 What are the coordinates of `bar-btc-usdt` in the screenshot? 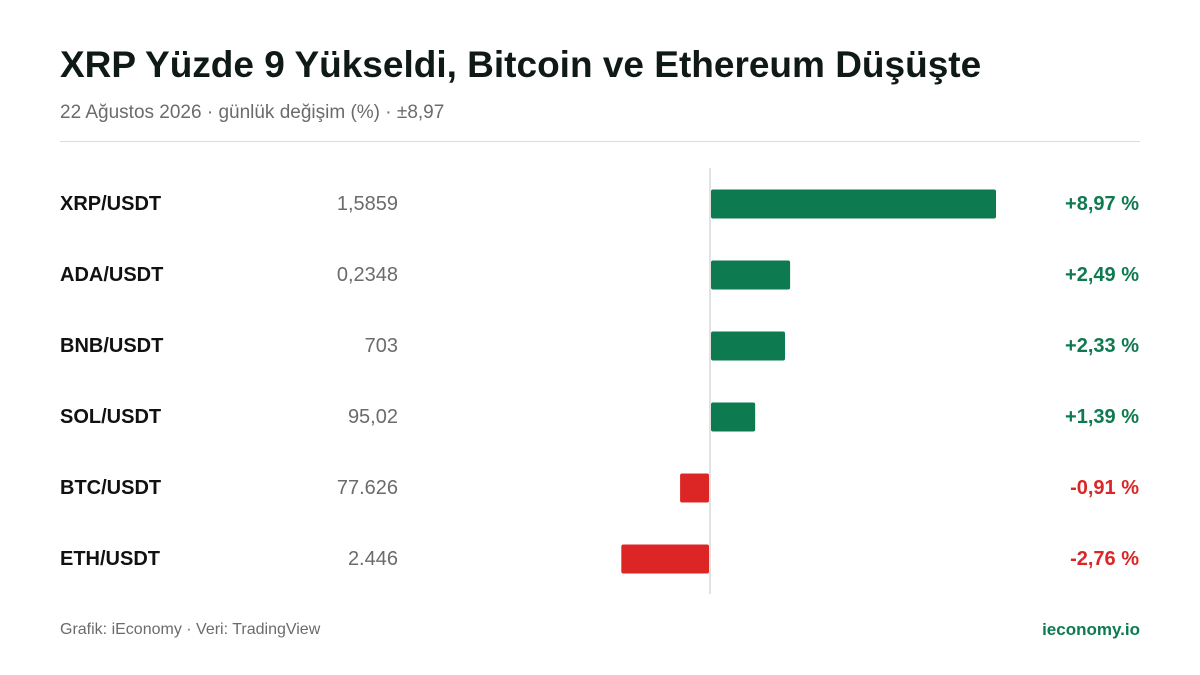 It's located at (694, 488).